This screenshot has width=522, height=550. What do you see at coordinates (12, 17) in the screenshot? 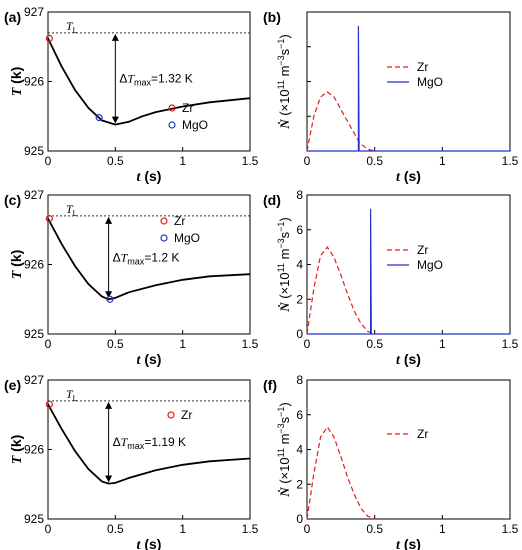
I see `panel-label: (a)` at bounding box center [12, 17].